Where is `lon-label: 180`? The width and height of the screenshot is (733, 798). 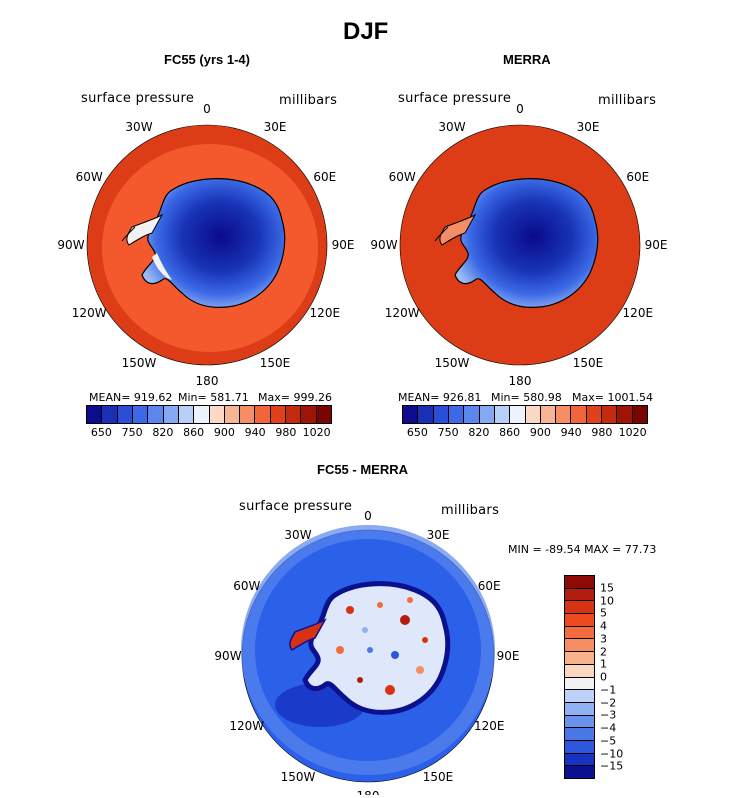
lon-label: 180 is located at coordinates (368, 792).